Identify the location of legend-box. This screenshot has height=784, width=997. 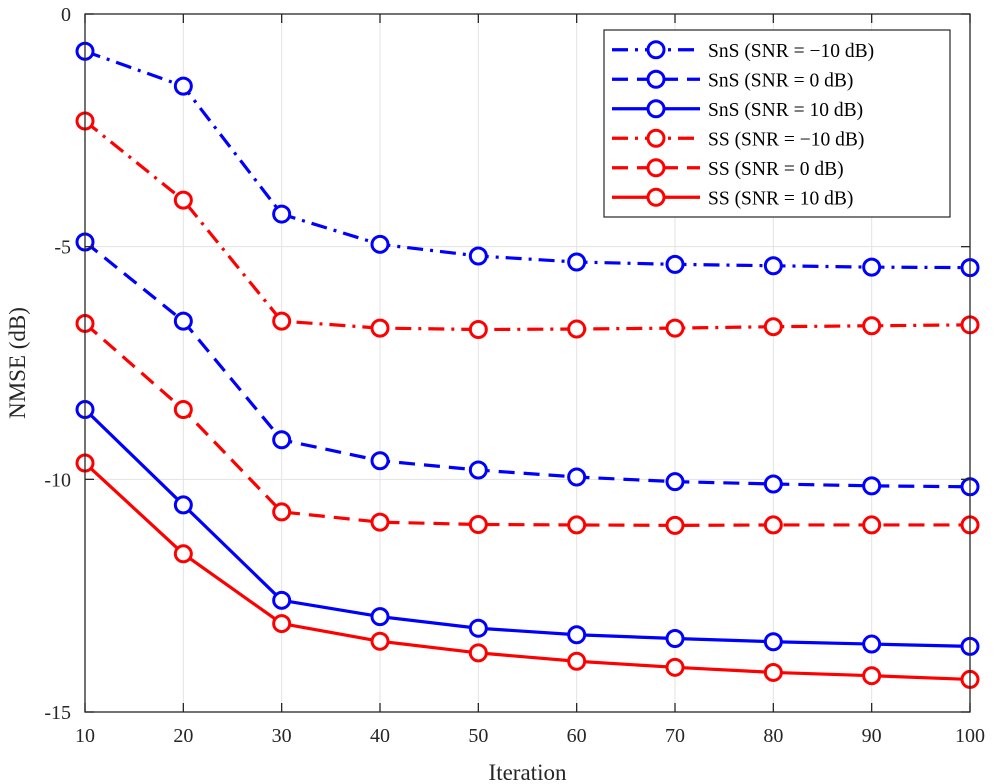
(777, 123).